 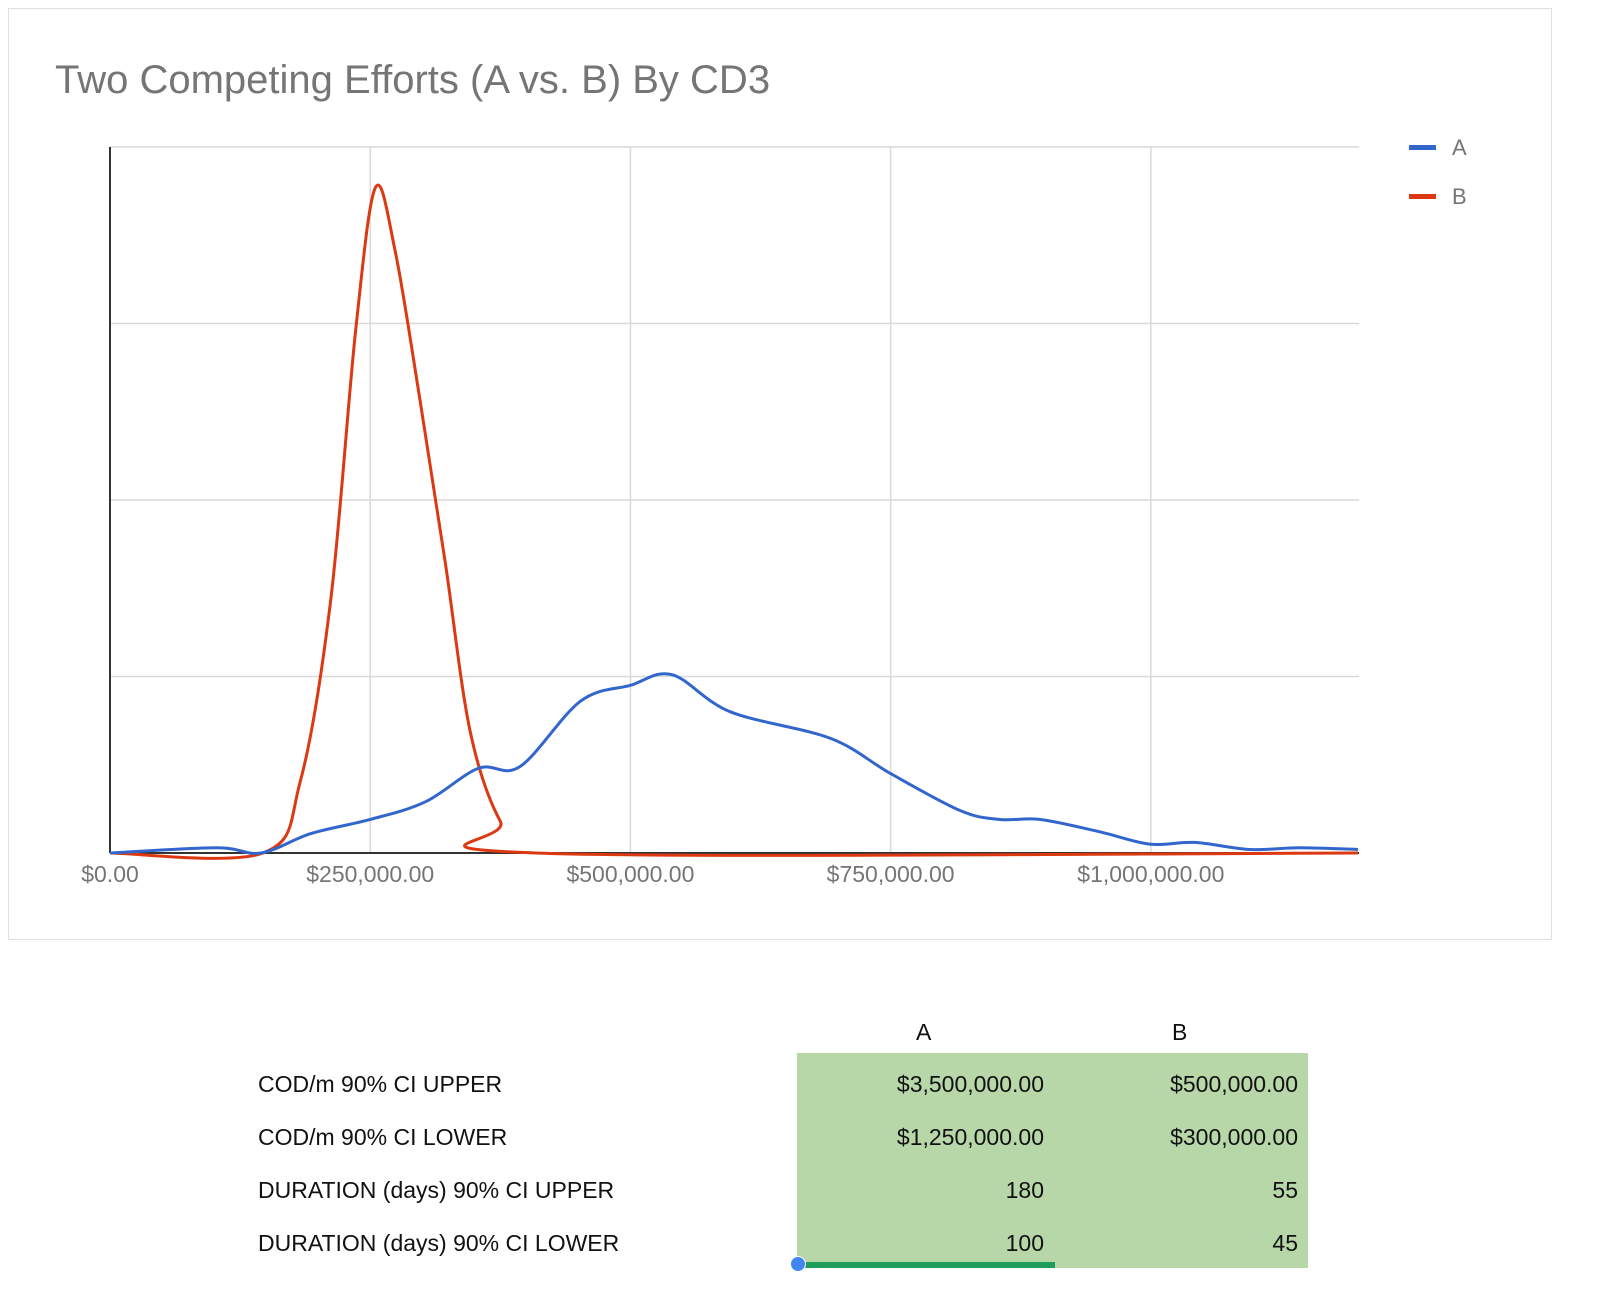 I want to click on cell-a: 100, so click(x=1024, y=1243).